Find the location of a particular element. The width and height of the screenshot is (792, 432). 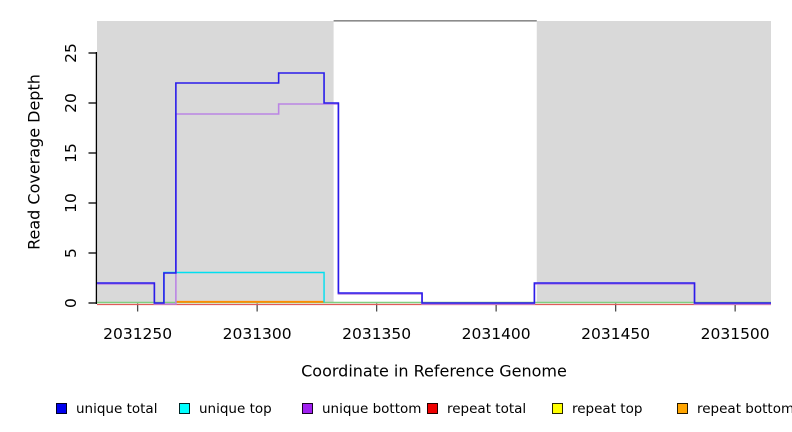

legend-label: unique bottom is located at coordinates (372, 408).